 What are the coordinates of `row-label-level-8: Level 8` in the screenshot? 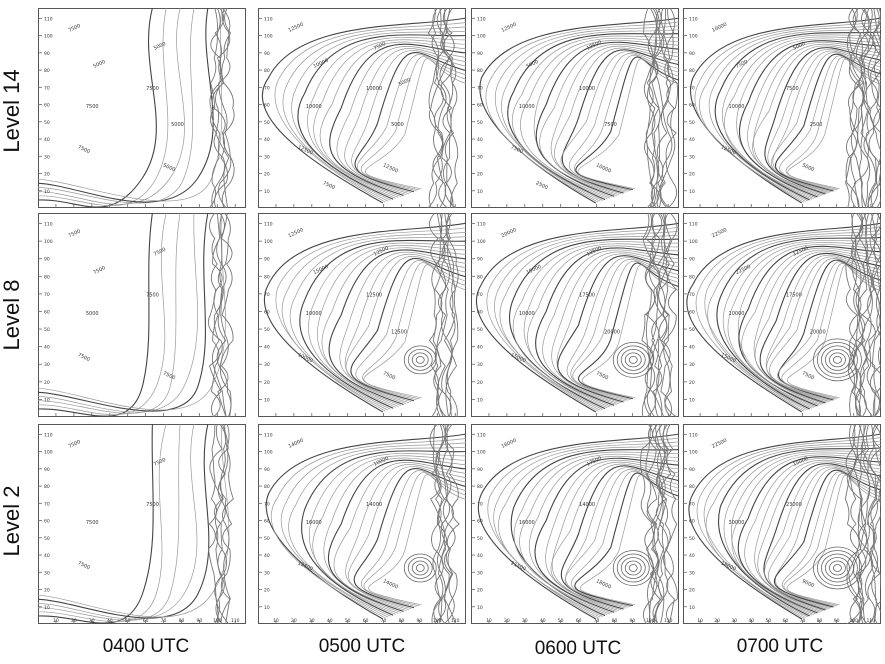 It's located at (12, 315).